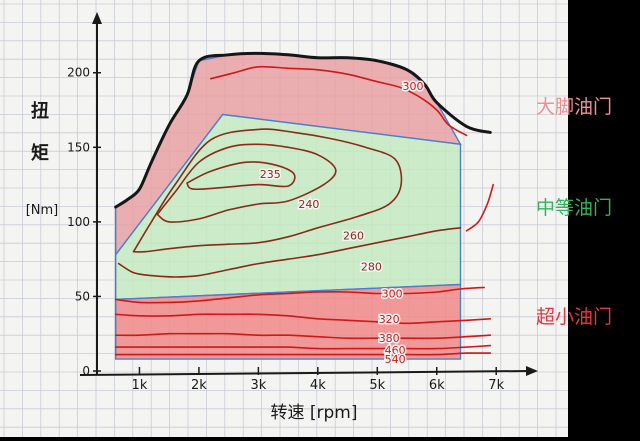 The height and width of the screenshot is (441, 640). What do you see at coordinates (574, 107) in the screenshot?
I see `region-label-1: 大脚油门` at bounding box center [574, 107].